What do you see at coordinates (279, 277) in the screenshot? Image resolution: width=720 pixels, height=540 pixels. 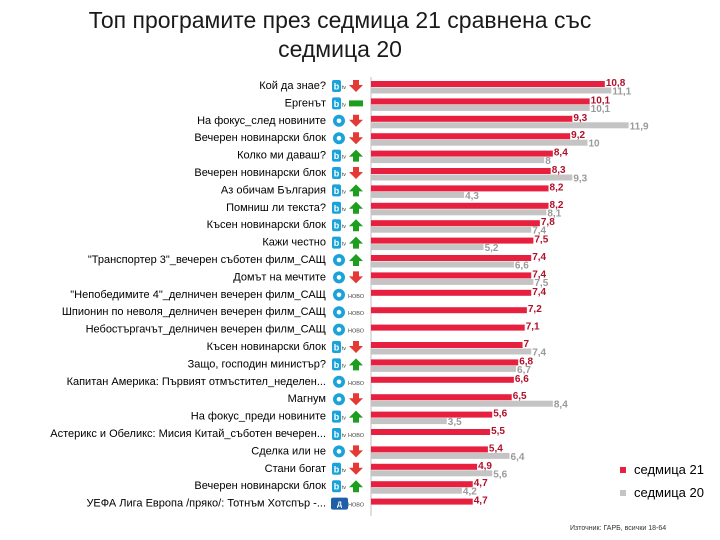 I see `category-label: Домът на мечтите` at bounding box center [279, 277].